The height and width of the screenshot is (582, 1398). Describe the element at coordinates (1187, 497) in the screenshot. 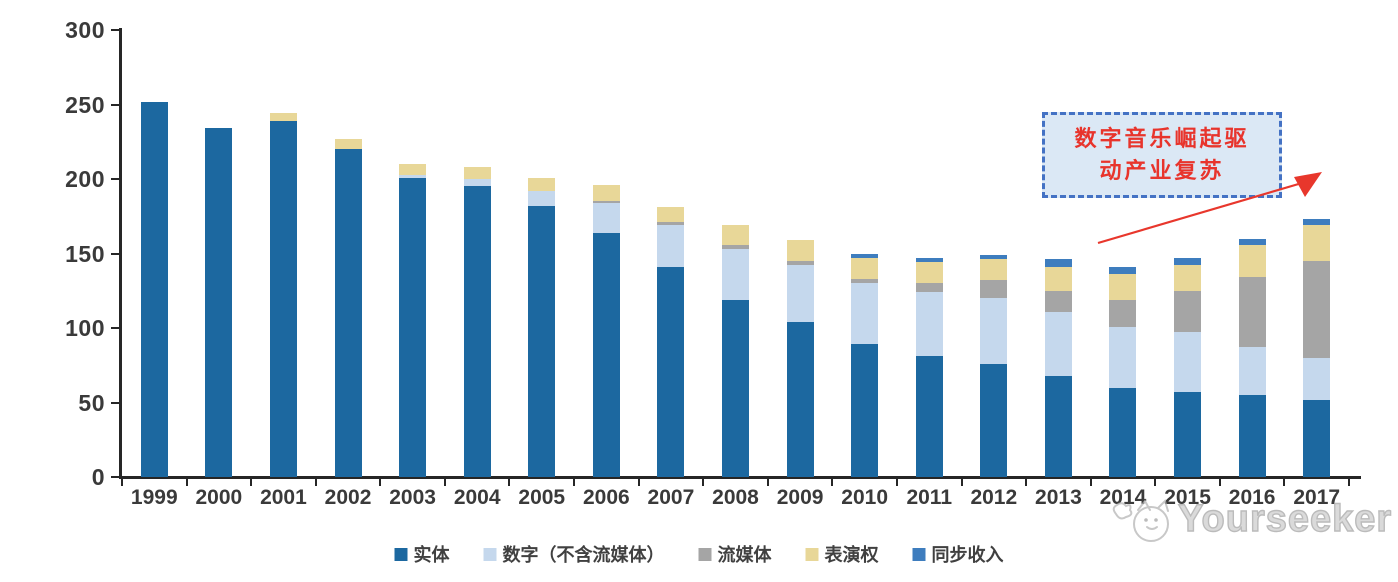

I see `x-axis-label-2015: 2015` at that location.